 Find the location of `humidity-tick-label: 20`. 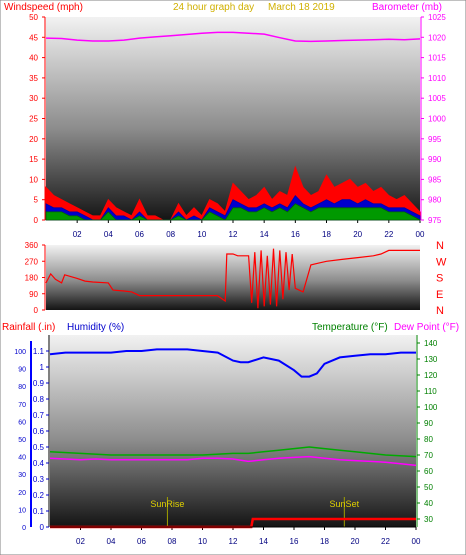

humidity-tick-label: 20 is located at coordinates (22, 493).